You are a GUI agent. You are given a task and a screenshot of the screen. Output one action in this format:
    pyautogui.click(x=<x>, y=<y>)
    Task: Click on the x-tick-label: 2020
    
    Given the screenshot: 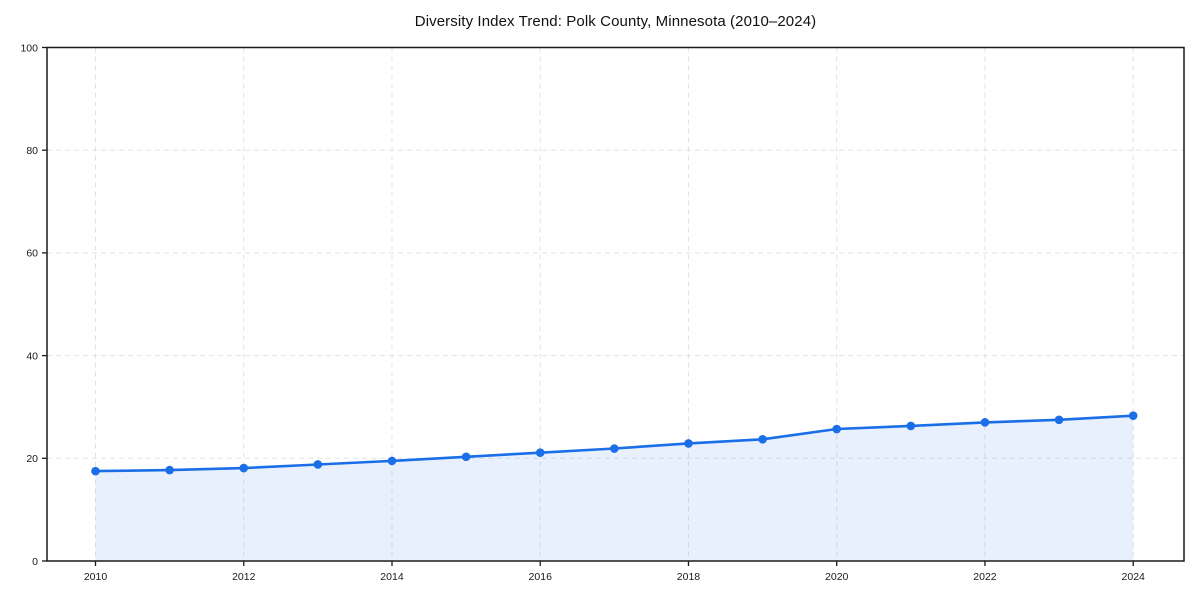 What is the action you would take?
    pyautogui.click(x=837, y=577)
    